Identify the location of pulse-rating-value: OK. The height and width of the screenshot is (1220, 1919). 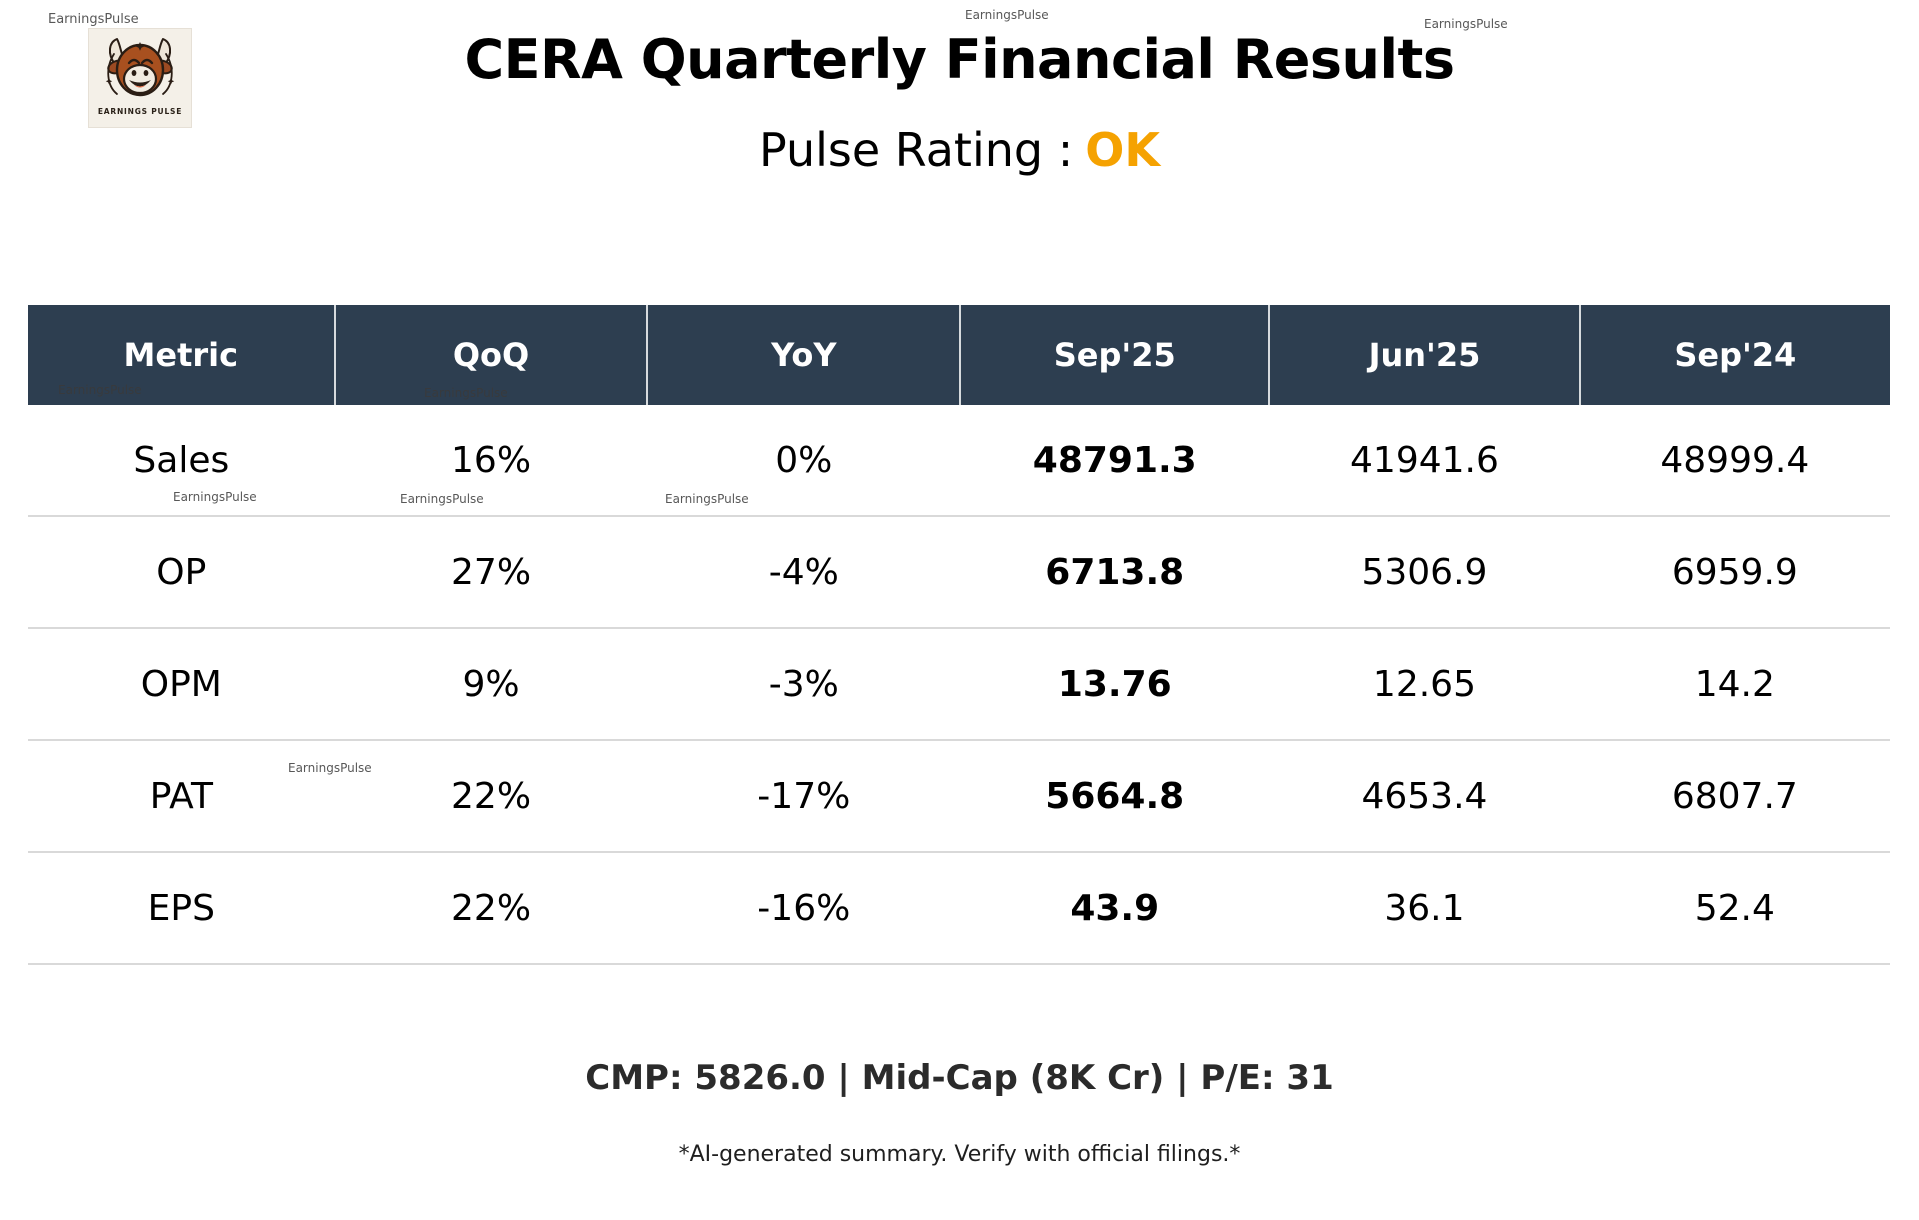
(1122, 150).